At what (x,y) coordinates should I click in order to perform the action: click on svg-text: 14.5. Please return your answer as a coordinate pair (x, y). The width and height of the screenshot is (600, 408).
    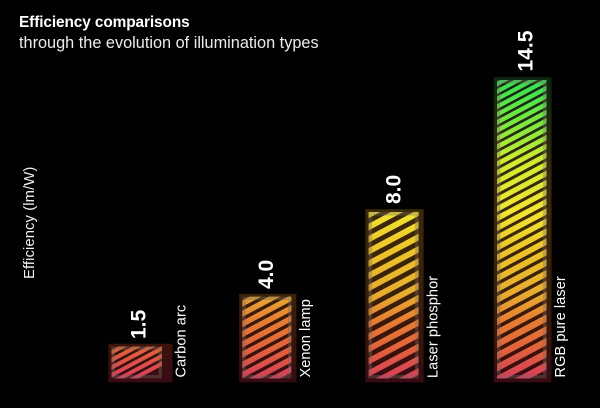
    Looking at the image, I should click on (526, 50).